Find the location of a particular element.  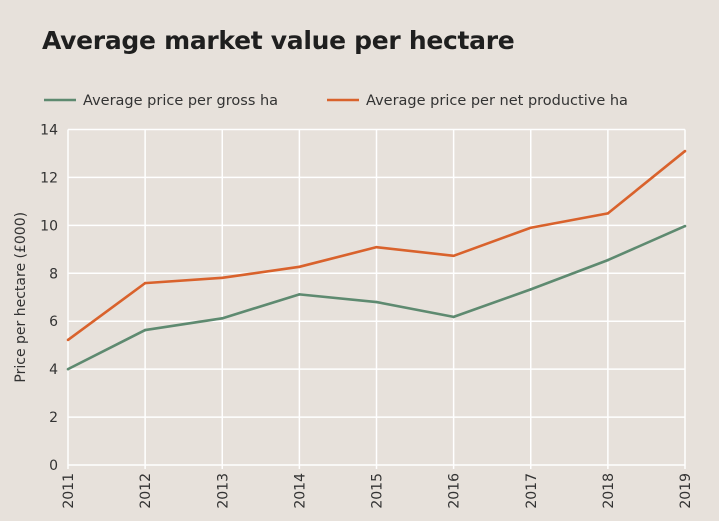

x-tick-label: 2015 is located at coordinates (378, 491).